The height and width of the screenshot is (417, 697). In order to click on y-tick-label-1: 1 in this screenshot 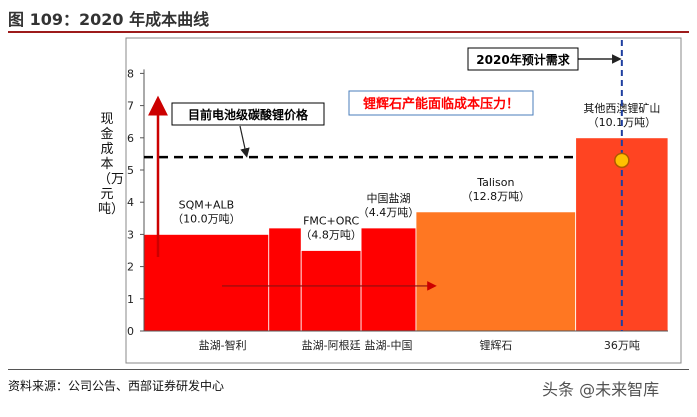, I will do `click(130, 299)`.